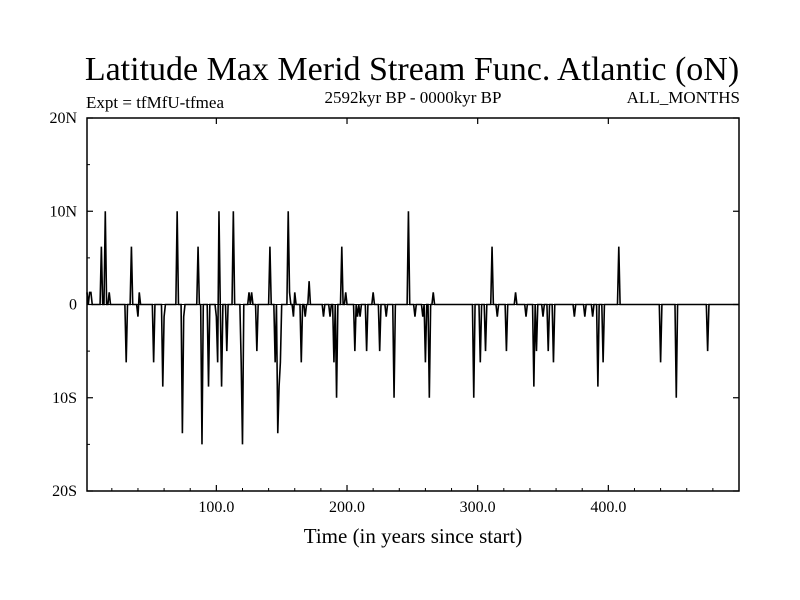 Image resolution: width=800 pixels, height=600 pixels. Describe the element at coordinates (413, 97) in the screenshot. I see `time-range-label: 2592kyr BP - 0000kyr BP` at that location.